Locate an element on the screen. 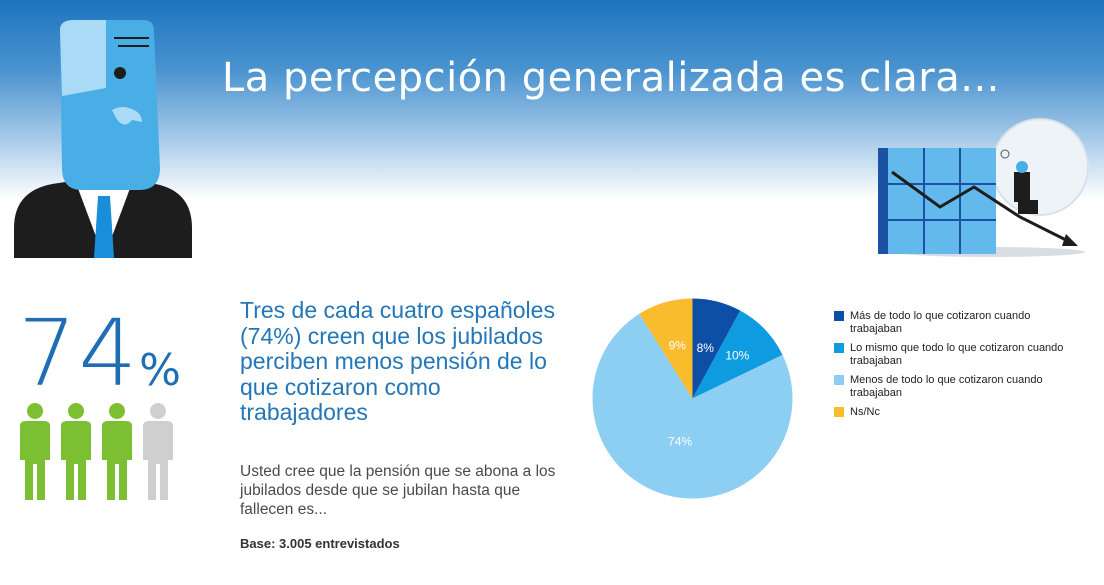 Image resolution: width=1104 pixels, height=585 pixels. pie-slice-label: 10% is located at coordinates (737, 356).